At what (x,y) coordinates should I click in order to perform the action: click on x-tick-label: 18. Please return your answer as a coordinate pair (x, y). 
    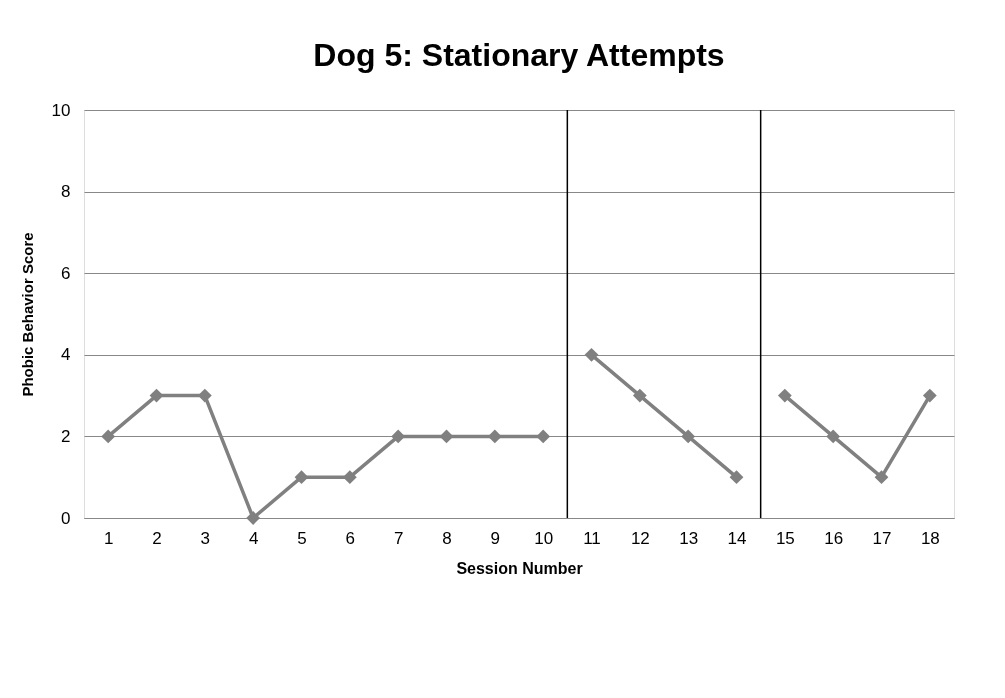
    Looking at the image, I should click on (930, 538).